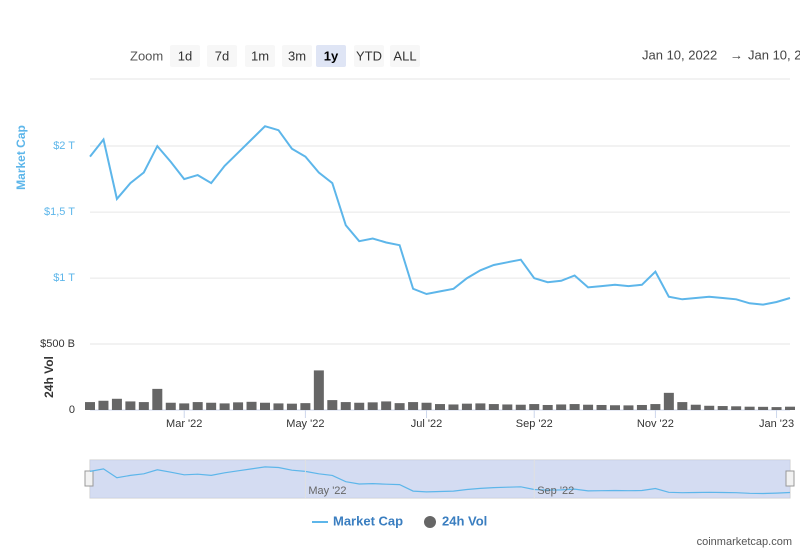 The width and height of the screenshot is (800, 550). I want to click on zoom-button: 1d, so click(185, 55).